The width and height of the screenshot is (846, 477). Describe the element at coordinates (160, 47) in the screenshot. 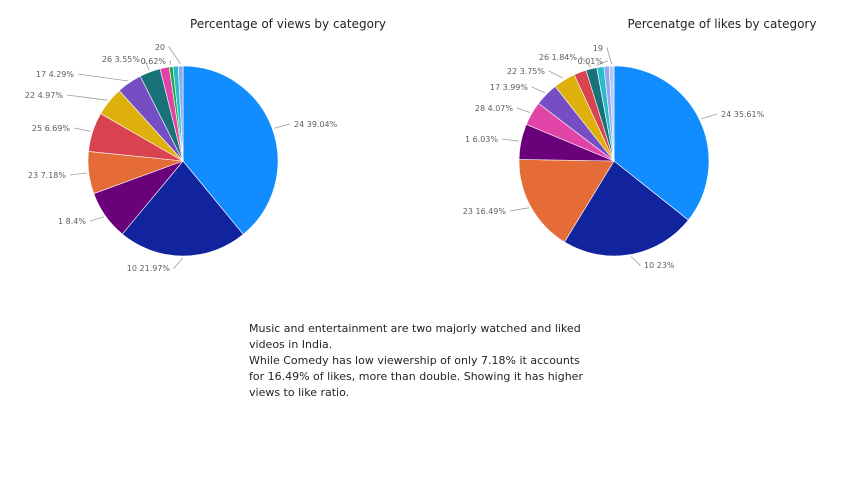

I see `slice-data-label: 20` at that location.